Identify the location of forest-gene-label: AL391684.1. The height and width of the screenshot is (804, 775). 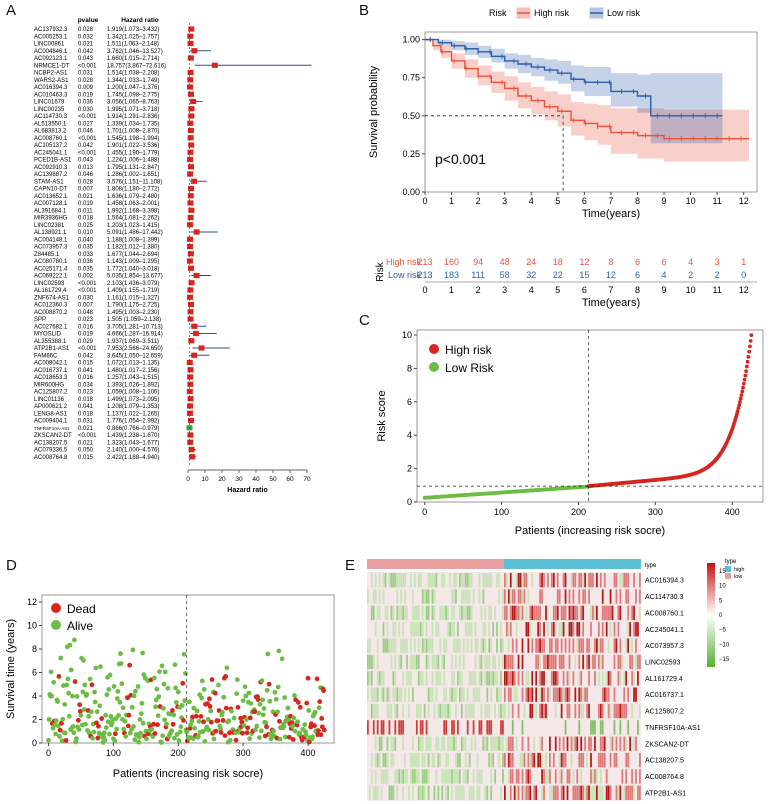
(50, 211).